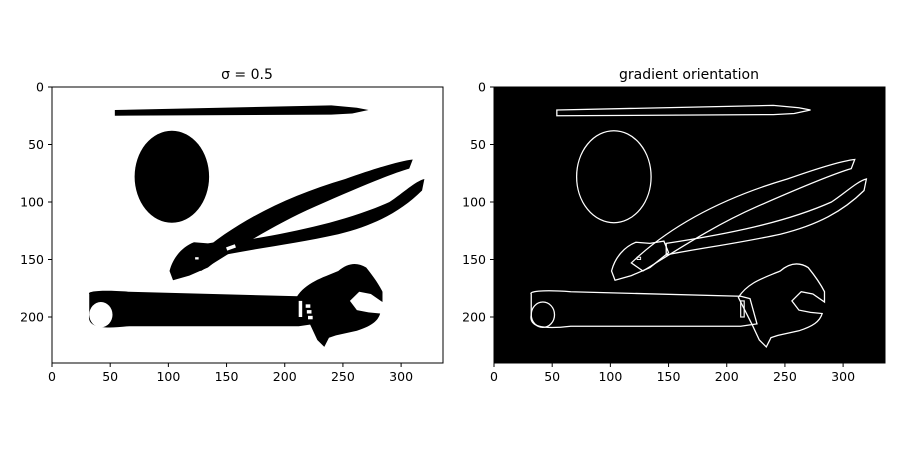  I want to click on panel-title: gradient orientation, so click(689, 75).